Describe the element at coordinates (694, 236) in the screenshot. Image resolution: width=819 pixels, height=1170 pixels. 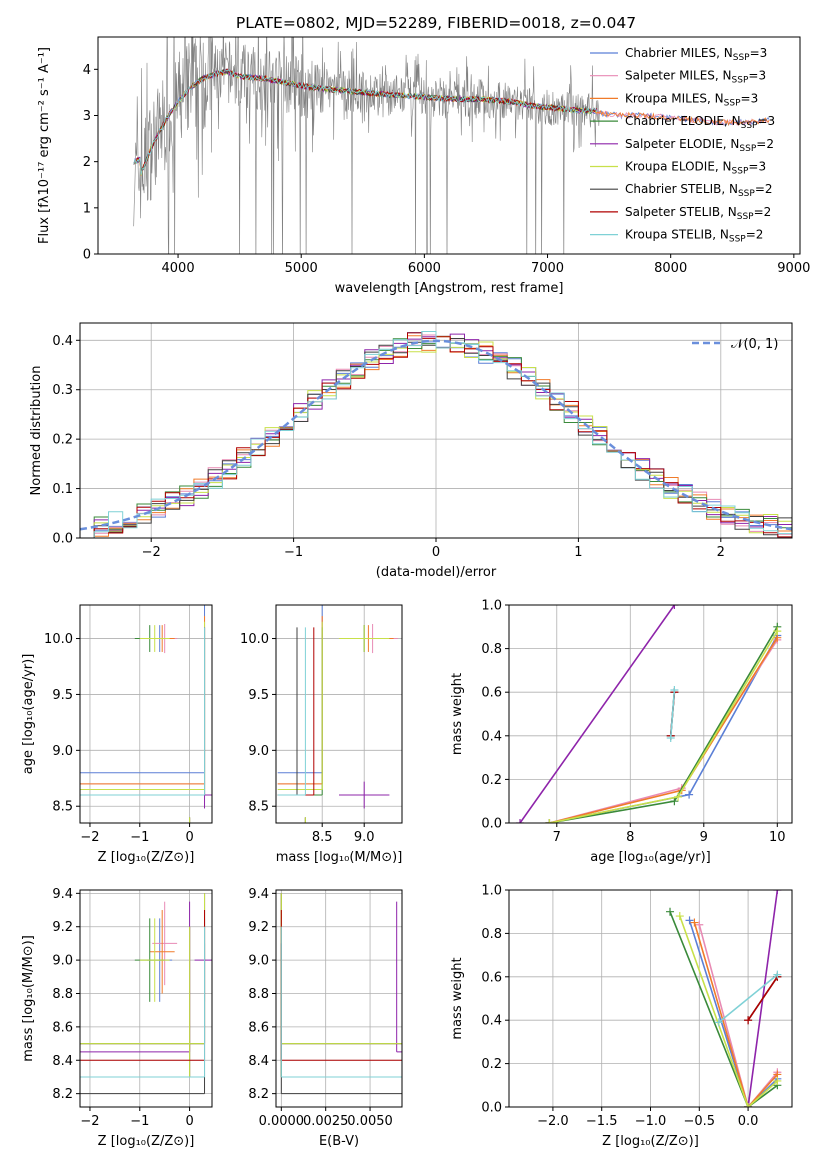
I see `legend-entry: Kroupa STELIB, NSSP=2` at that location.